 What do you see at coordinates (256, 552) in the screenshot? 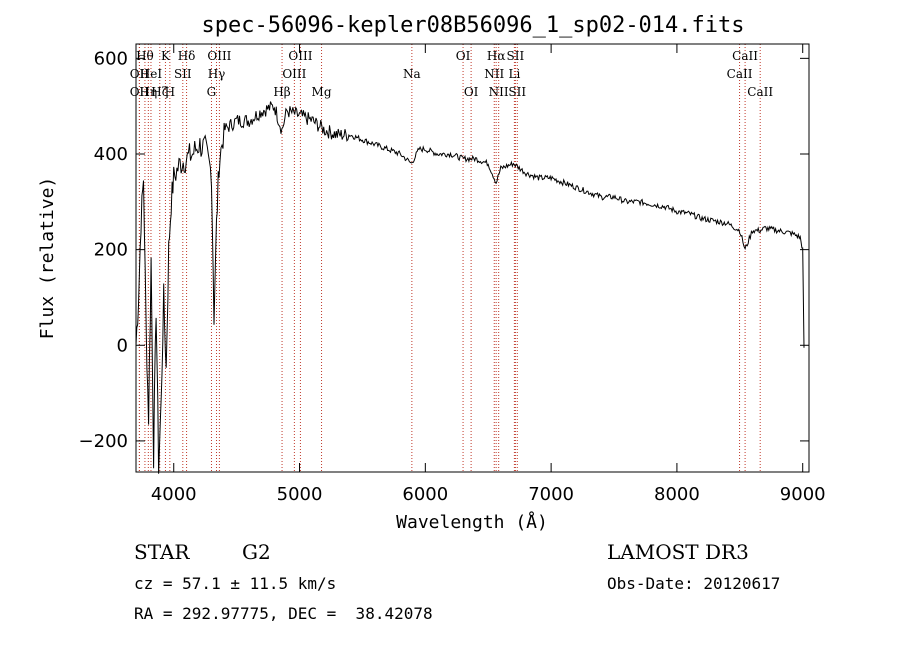
I see `object-subclass: G2` at bounding box center [256, 552].